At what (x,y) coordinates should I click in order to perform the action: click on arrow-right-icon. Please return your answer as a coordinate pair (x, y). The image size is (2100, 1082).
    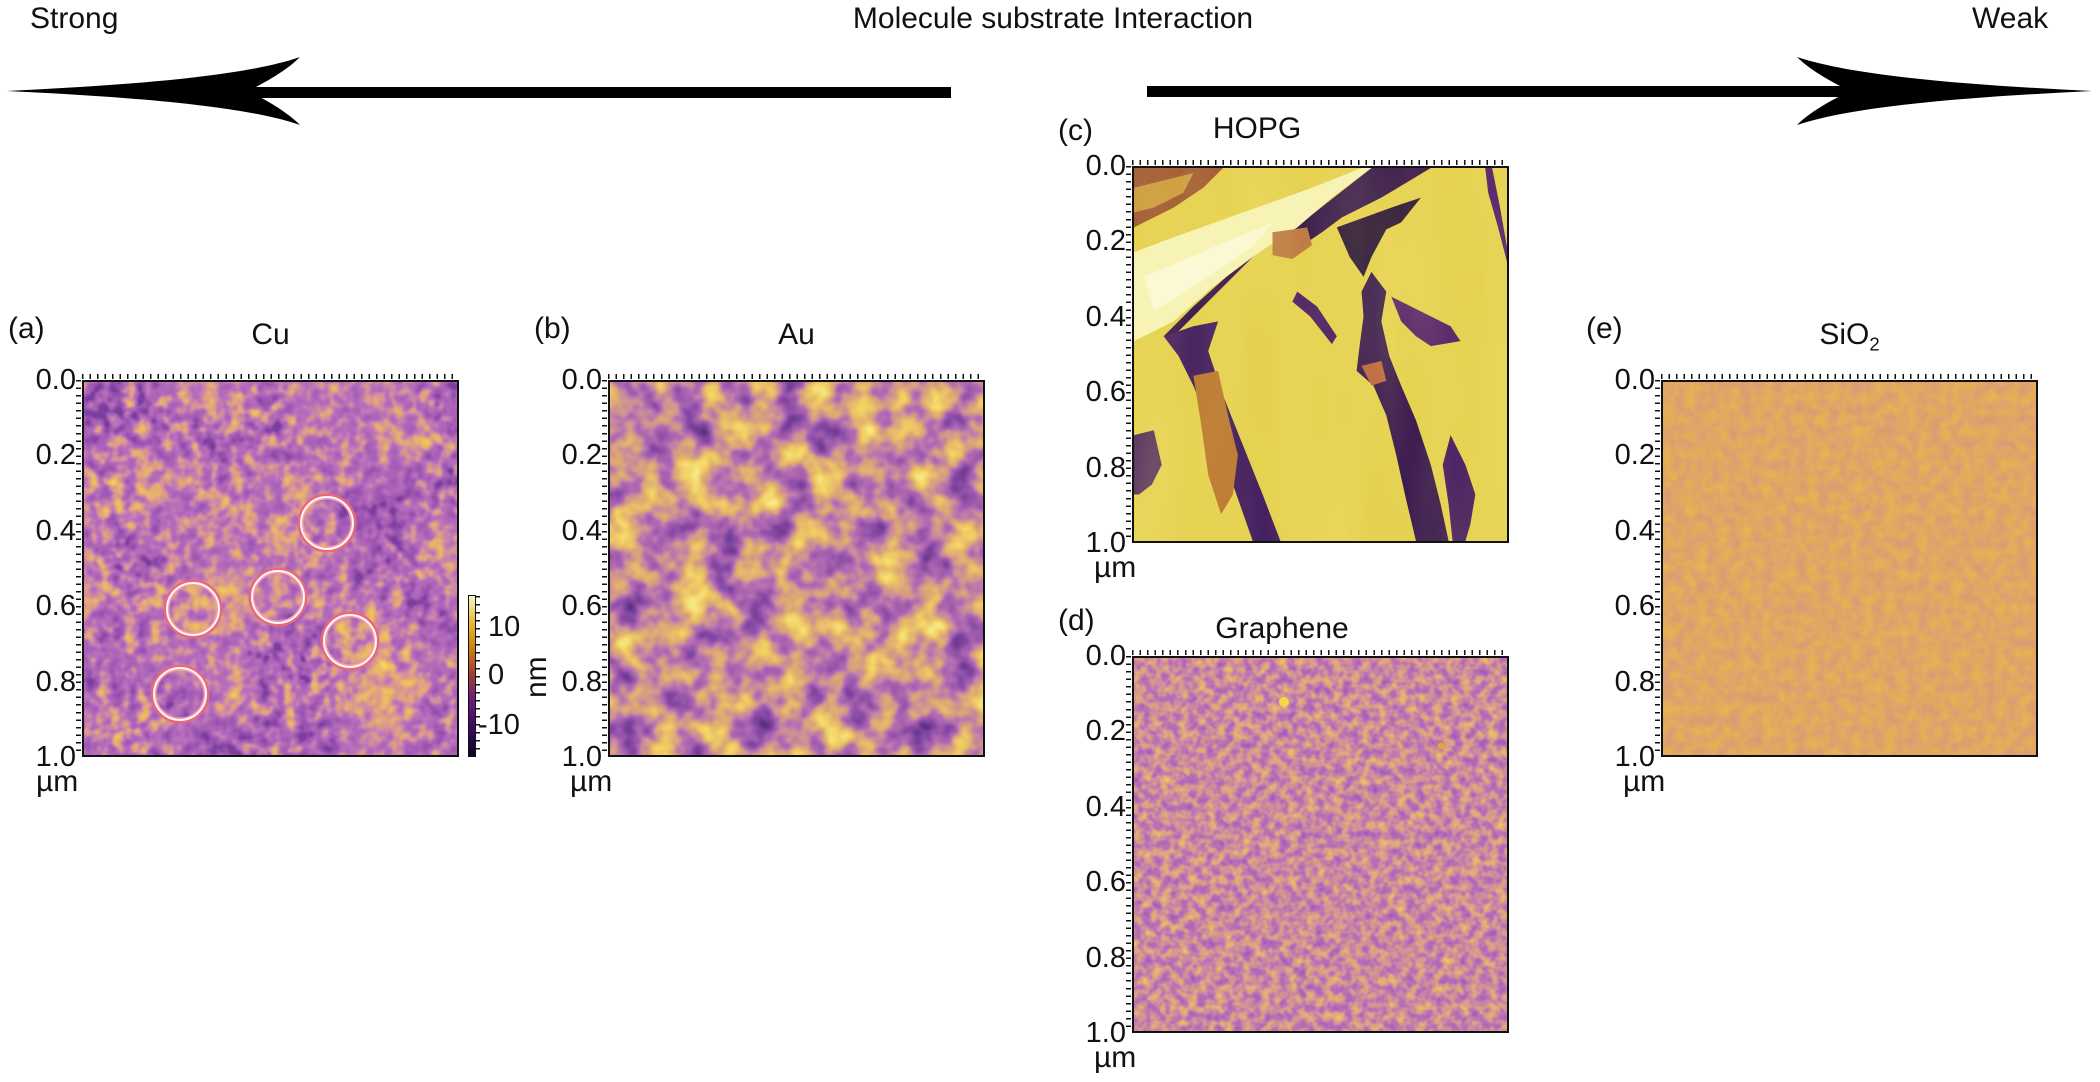
    Looking at the image, I should click on (1619, 91).